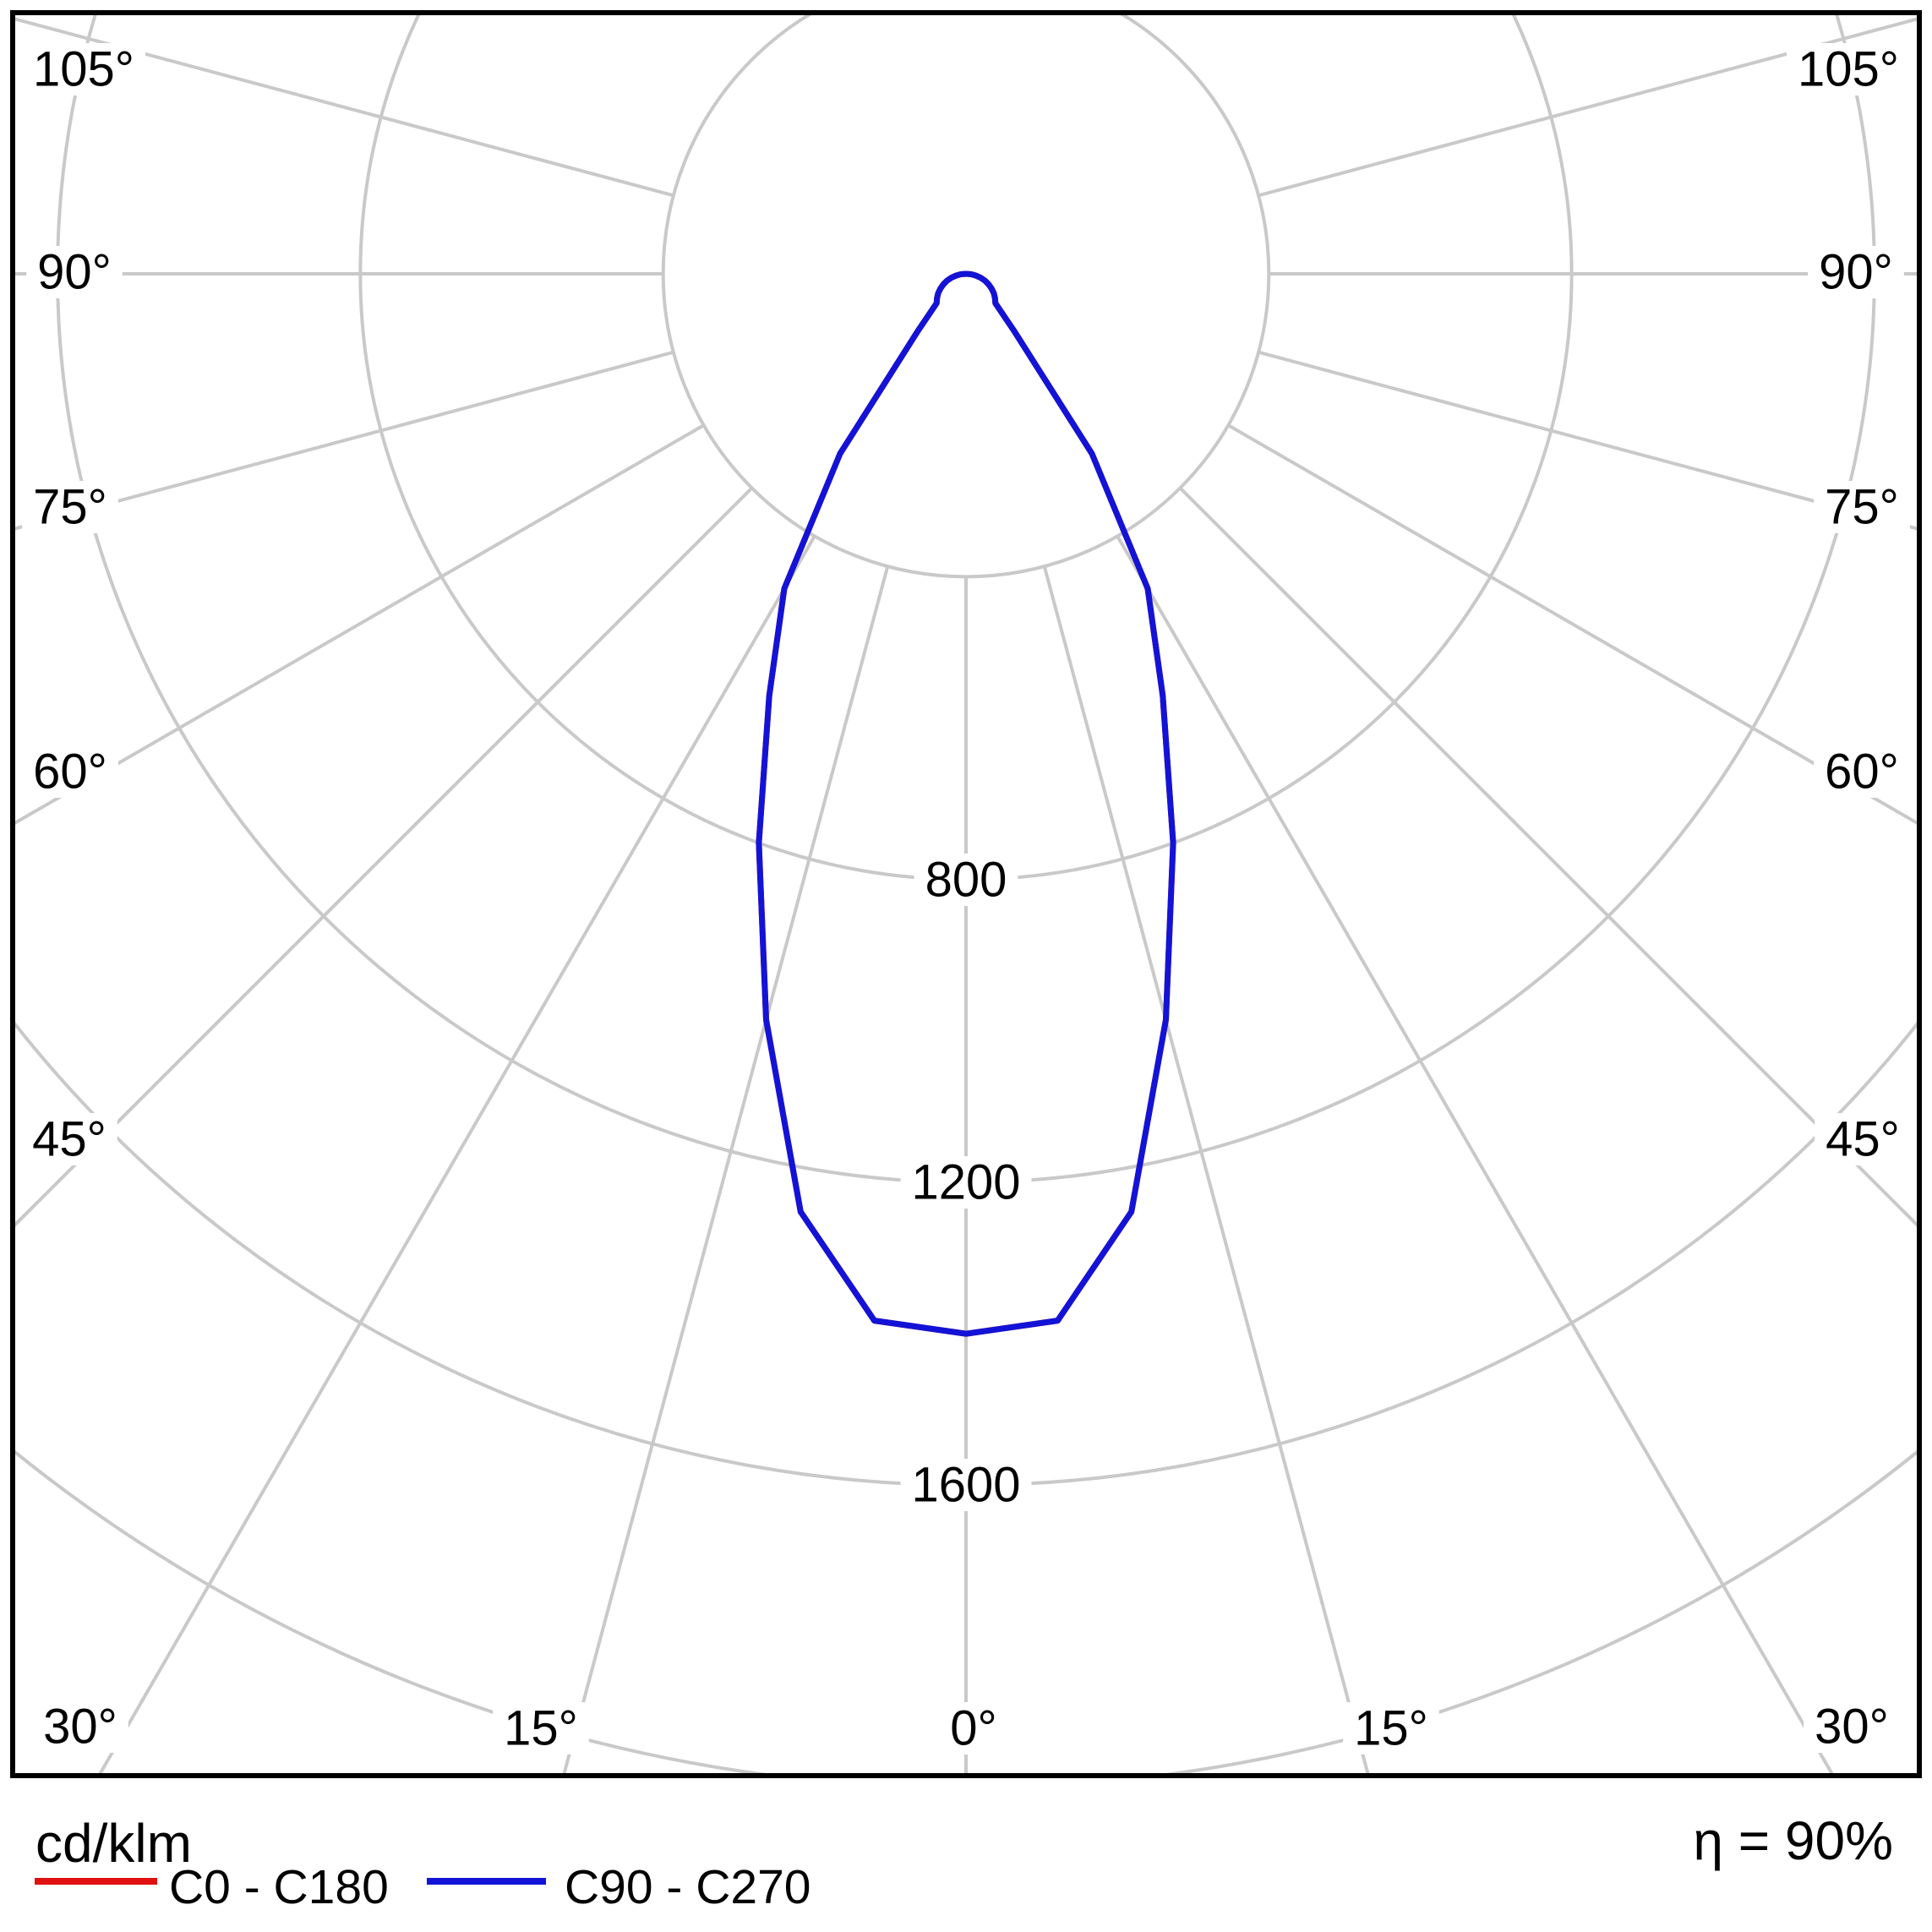 This screenshot has width=1932, height=1932. I want to click on angle-left-label: 60°, so click(70, 772).